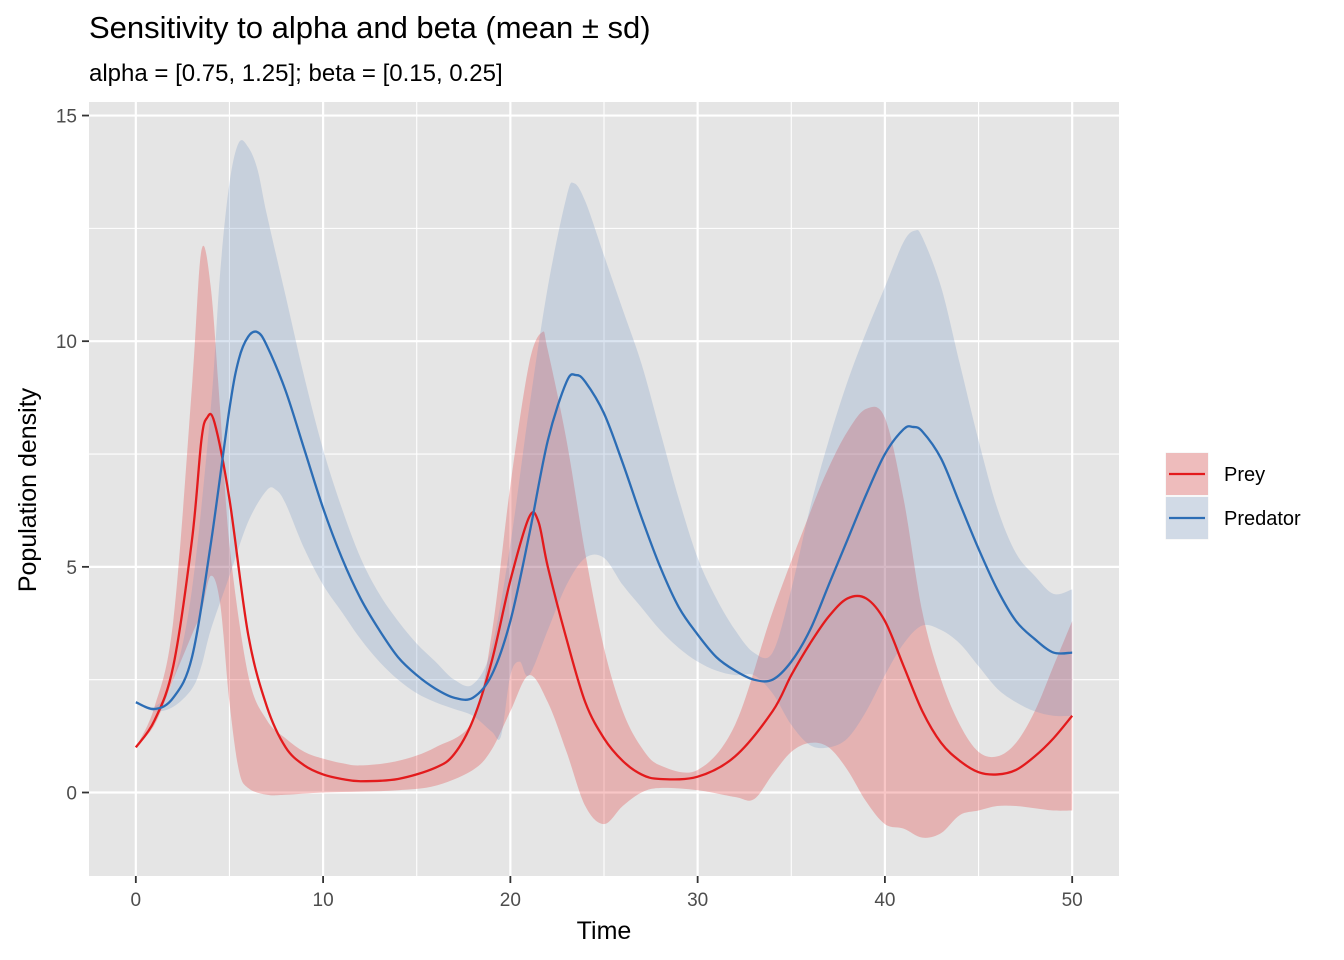 The height and width of the screenshot is (960, 1344). What do you see at coordinates (1232, 496) in the screenshot?
I see `legend: Prey Predator` at bounding box center [1232, 496].